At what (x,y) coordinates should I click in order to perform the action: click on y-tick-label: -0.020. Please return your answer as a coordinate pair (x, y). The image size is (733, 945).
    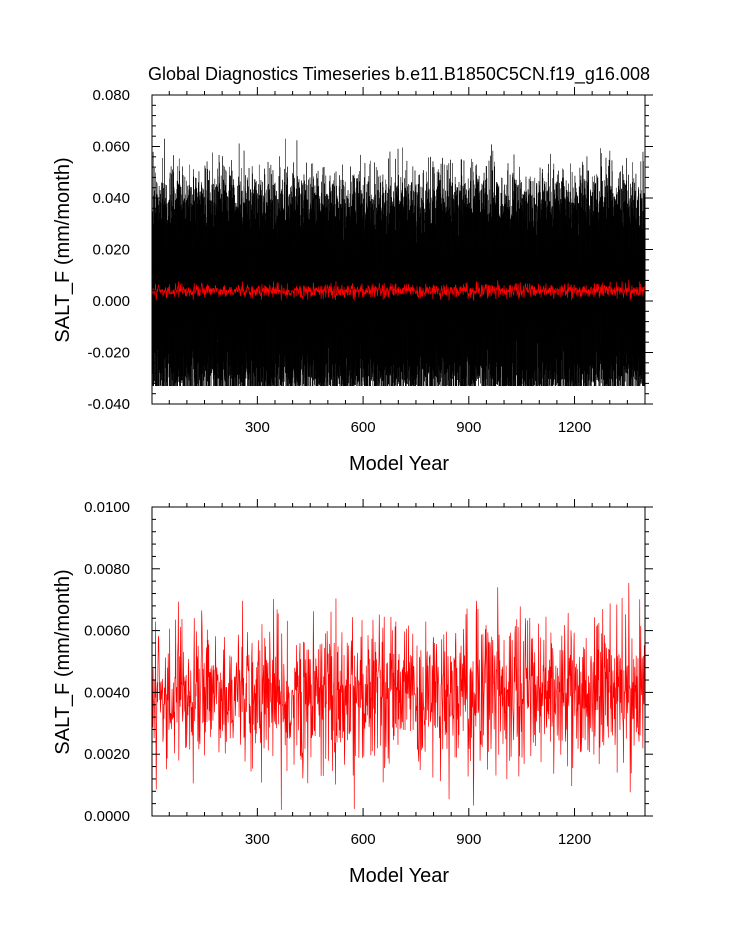
    Looking at the image, I should click on (108, 353).